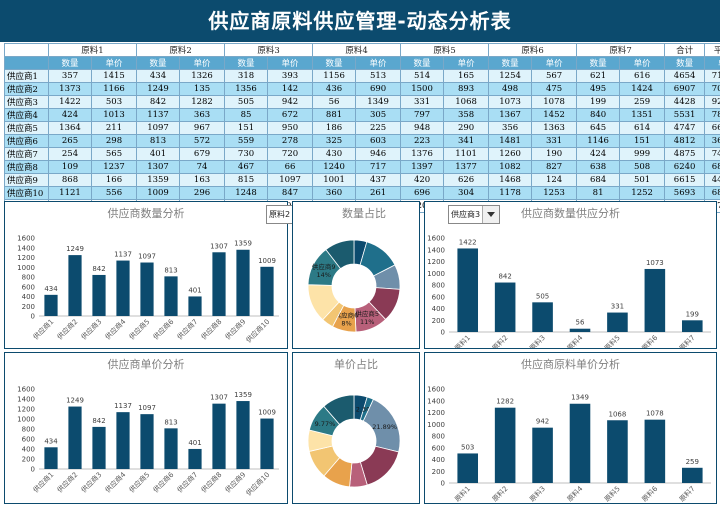 This screenshot has width=720, height=509. I want to click on table-cell: 1240, so click(334, 167).